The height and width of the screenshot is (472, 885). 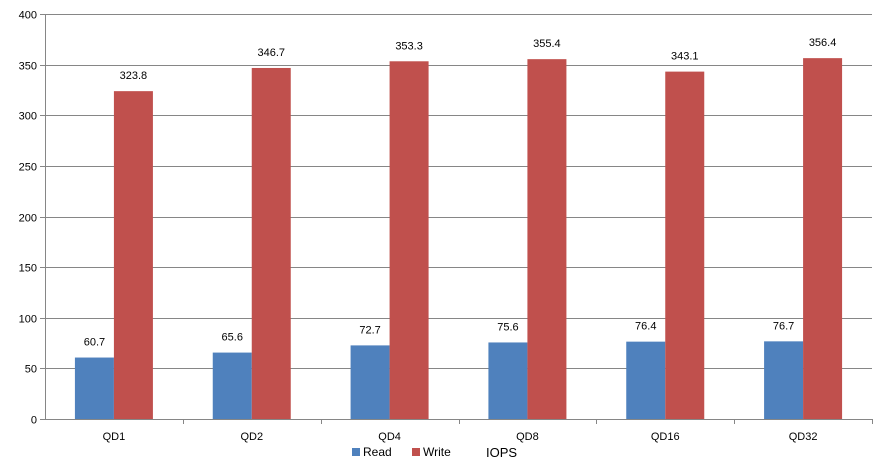 What do you see at coordinates (94, 343) in the screenshot?
I see `data-label: 60.7` at bounding box center [94, 343].